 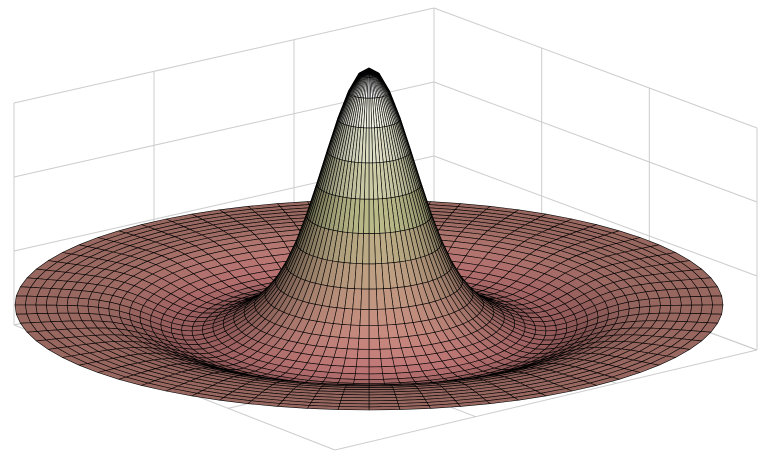 What do you see at coordinates (546, 400) in the screenshot?
I see `floor-grid-line` at bounding box center [546, 400].